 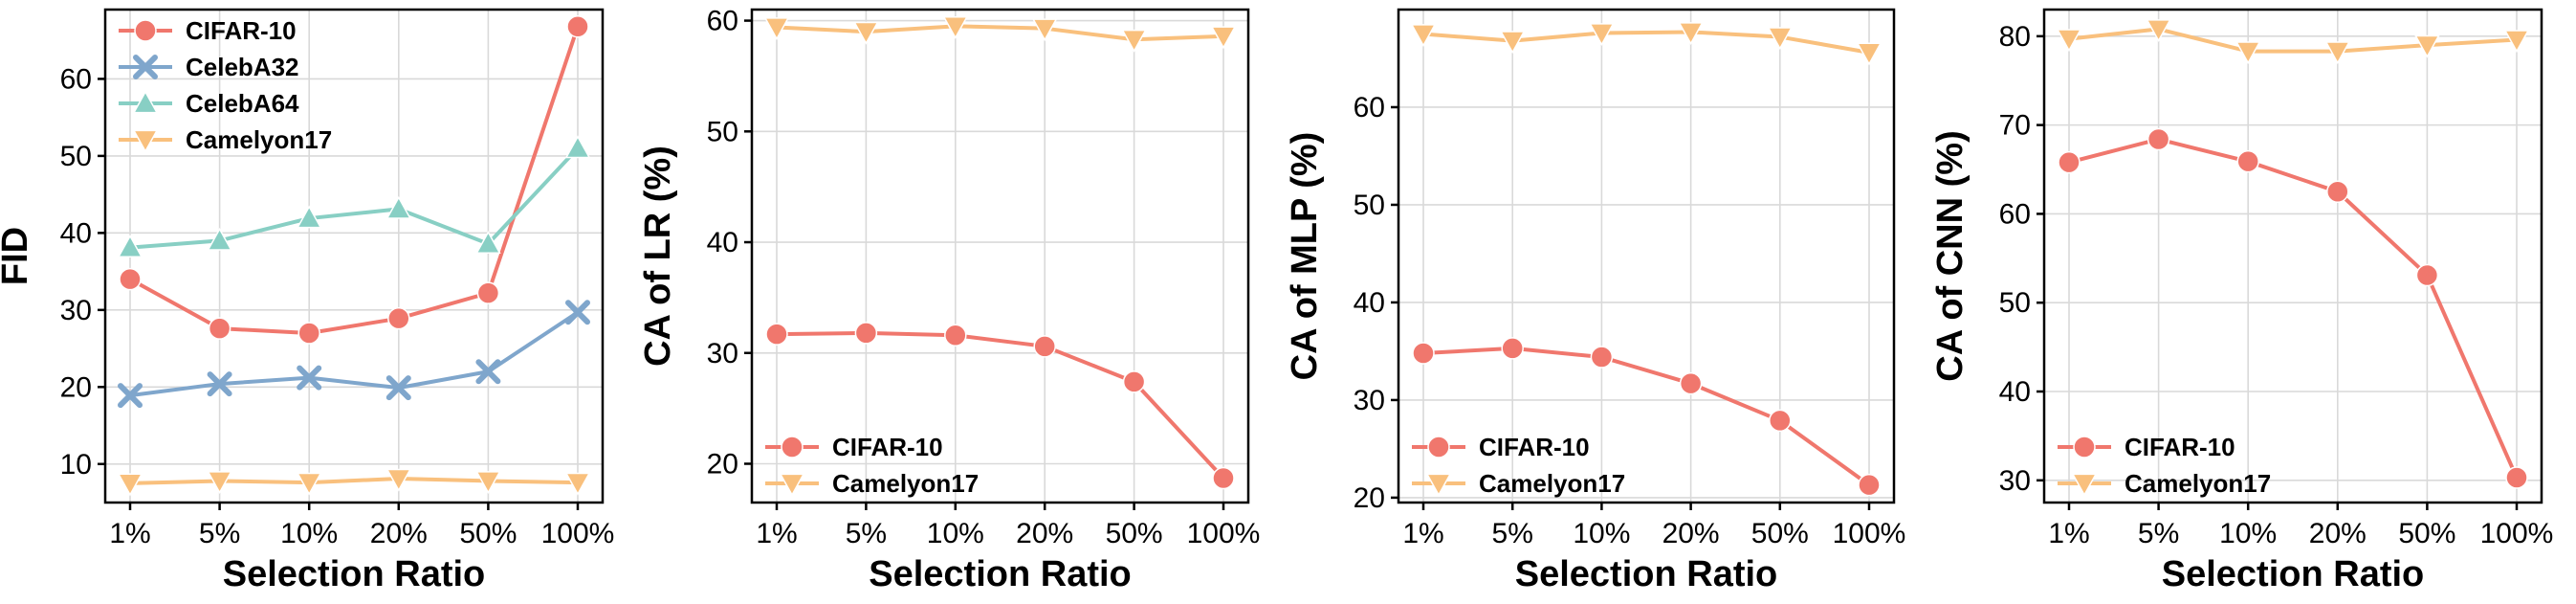 What do you see at coordinates (1044, 533) in the screenshot?
I see `x-tick-label: 20%` at bounding box center [1044, 533].